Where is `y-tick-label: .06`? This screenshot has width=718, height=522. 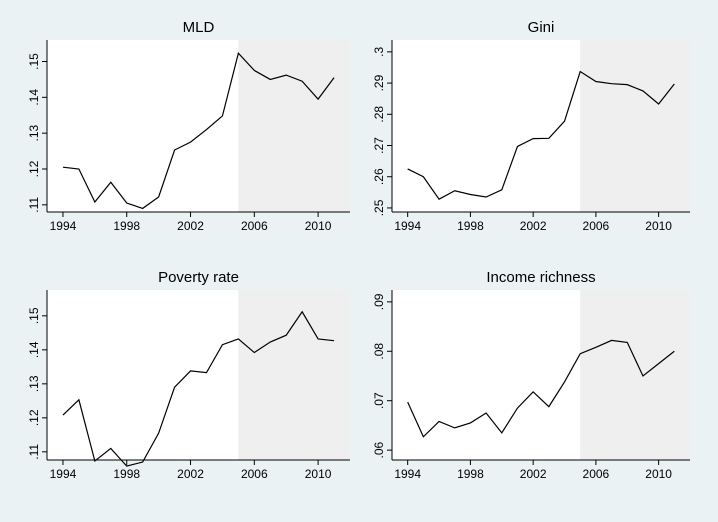 y-tick-label: .06 is located at coordinates (379, 449).